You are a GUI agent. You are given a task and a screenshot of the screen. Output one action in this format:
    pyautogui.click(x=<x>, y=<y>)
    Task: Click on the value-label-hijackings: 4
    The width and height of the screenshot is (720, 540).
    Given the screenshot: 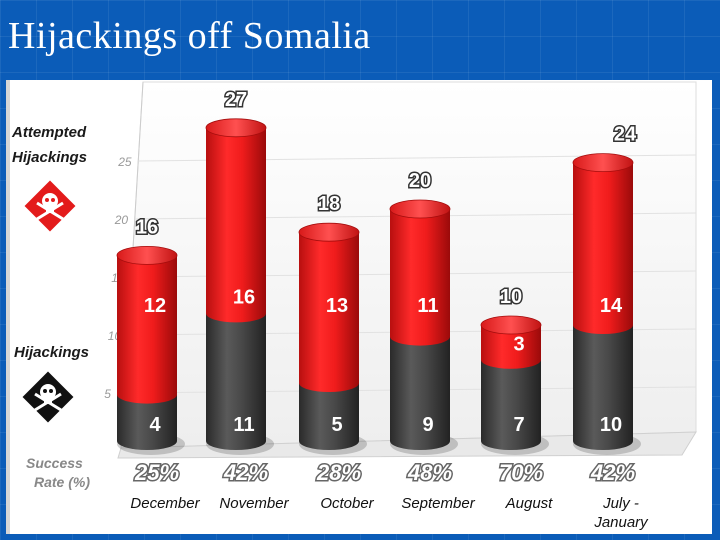 What is the action you would take?
    pyautogui.click(x=155, y=425)
    